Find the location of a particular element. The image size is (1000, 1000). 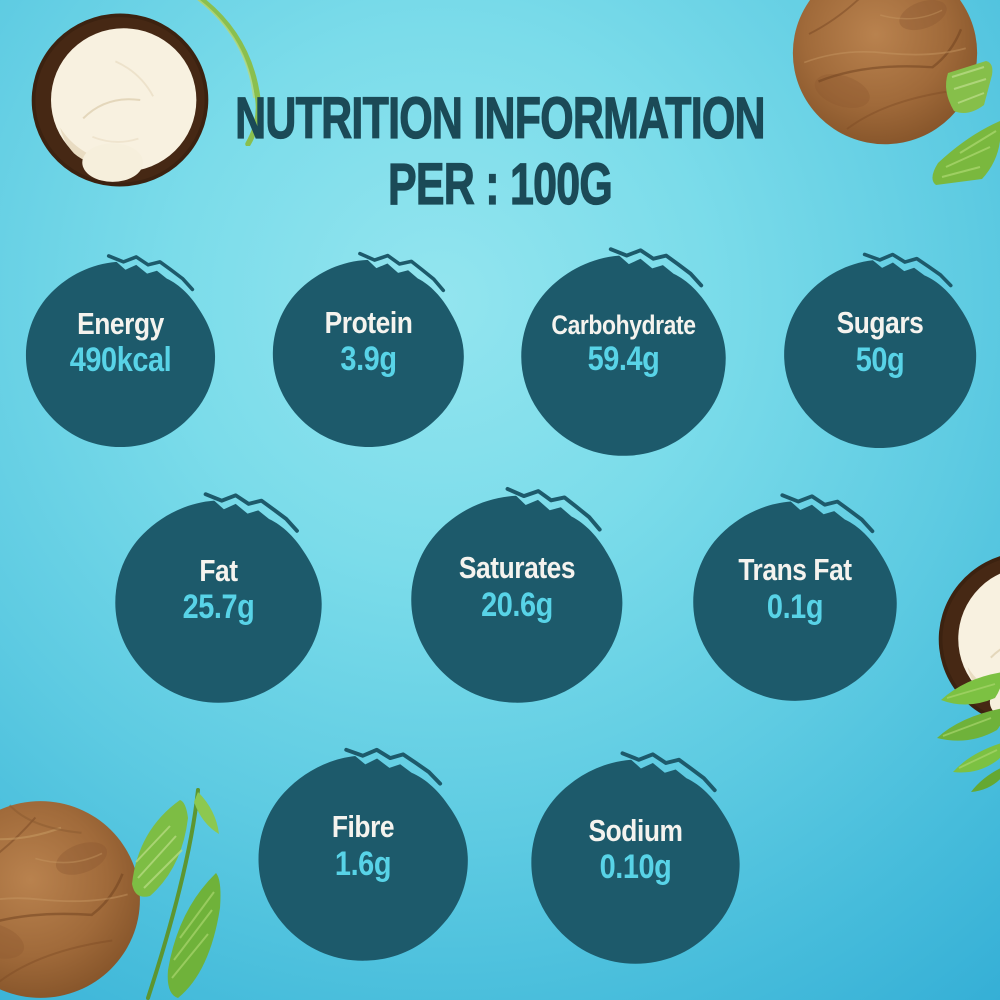

nutrient-text: Sodium 0.10g is located at coordinates (635, 858).